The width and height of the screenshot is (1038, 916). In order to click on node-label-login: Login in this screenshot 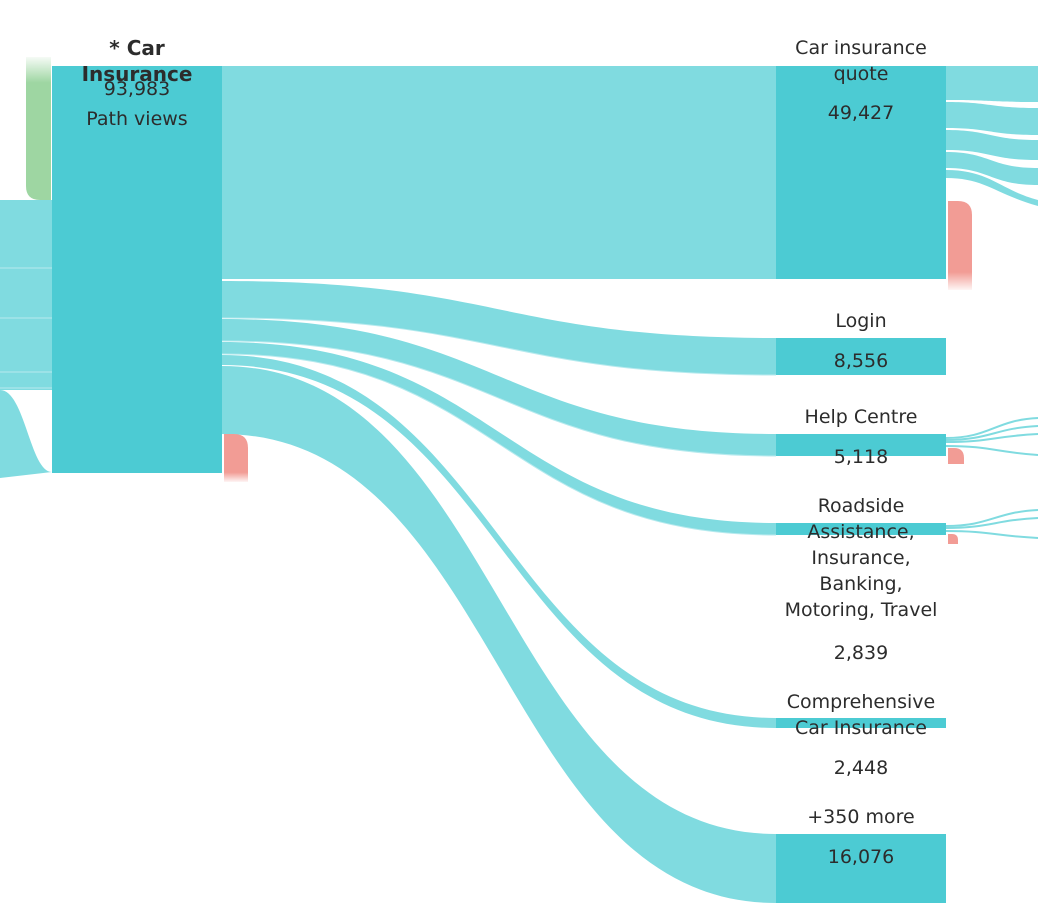, I will do `click(861, 321)`.